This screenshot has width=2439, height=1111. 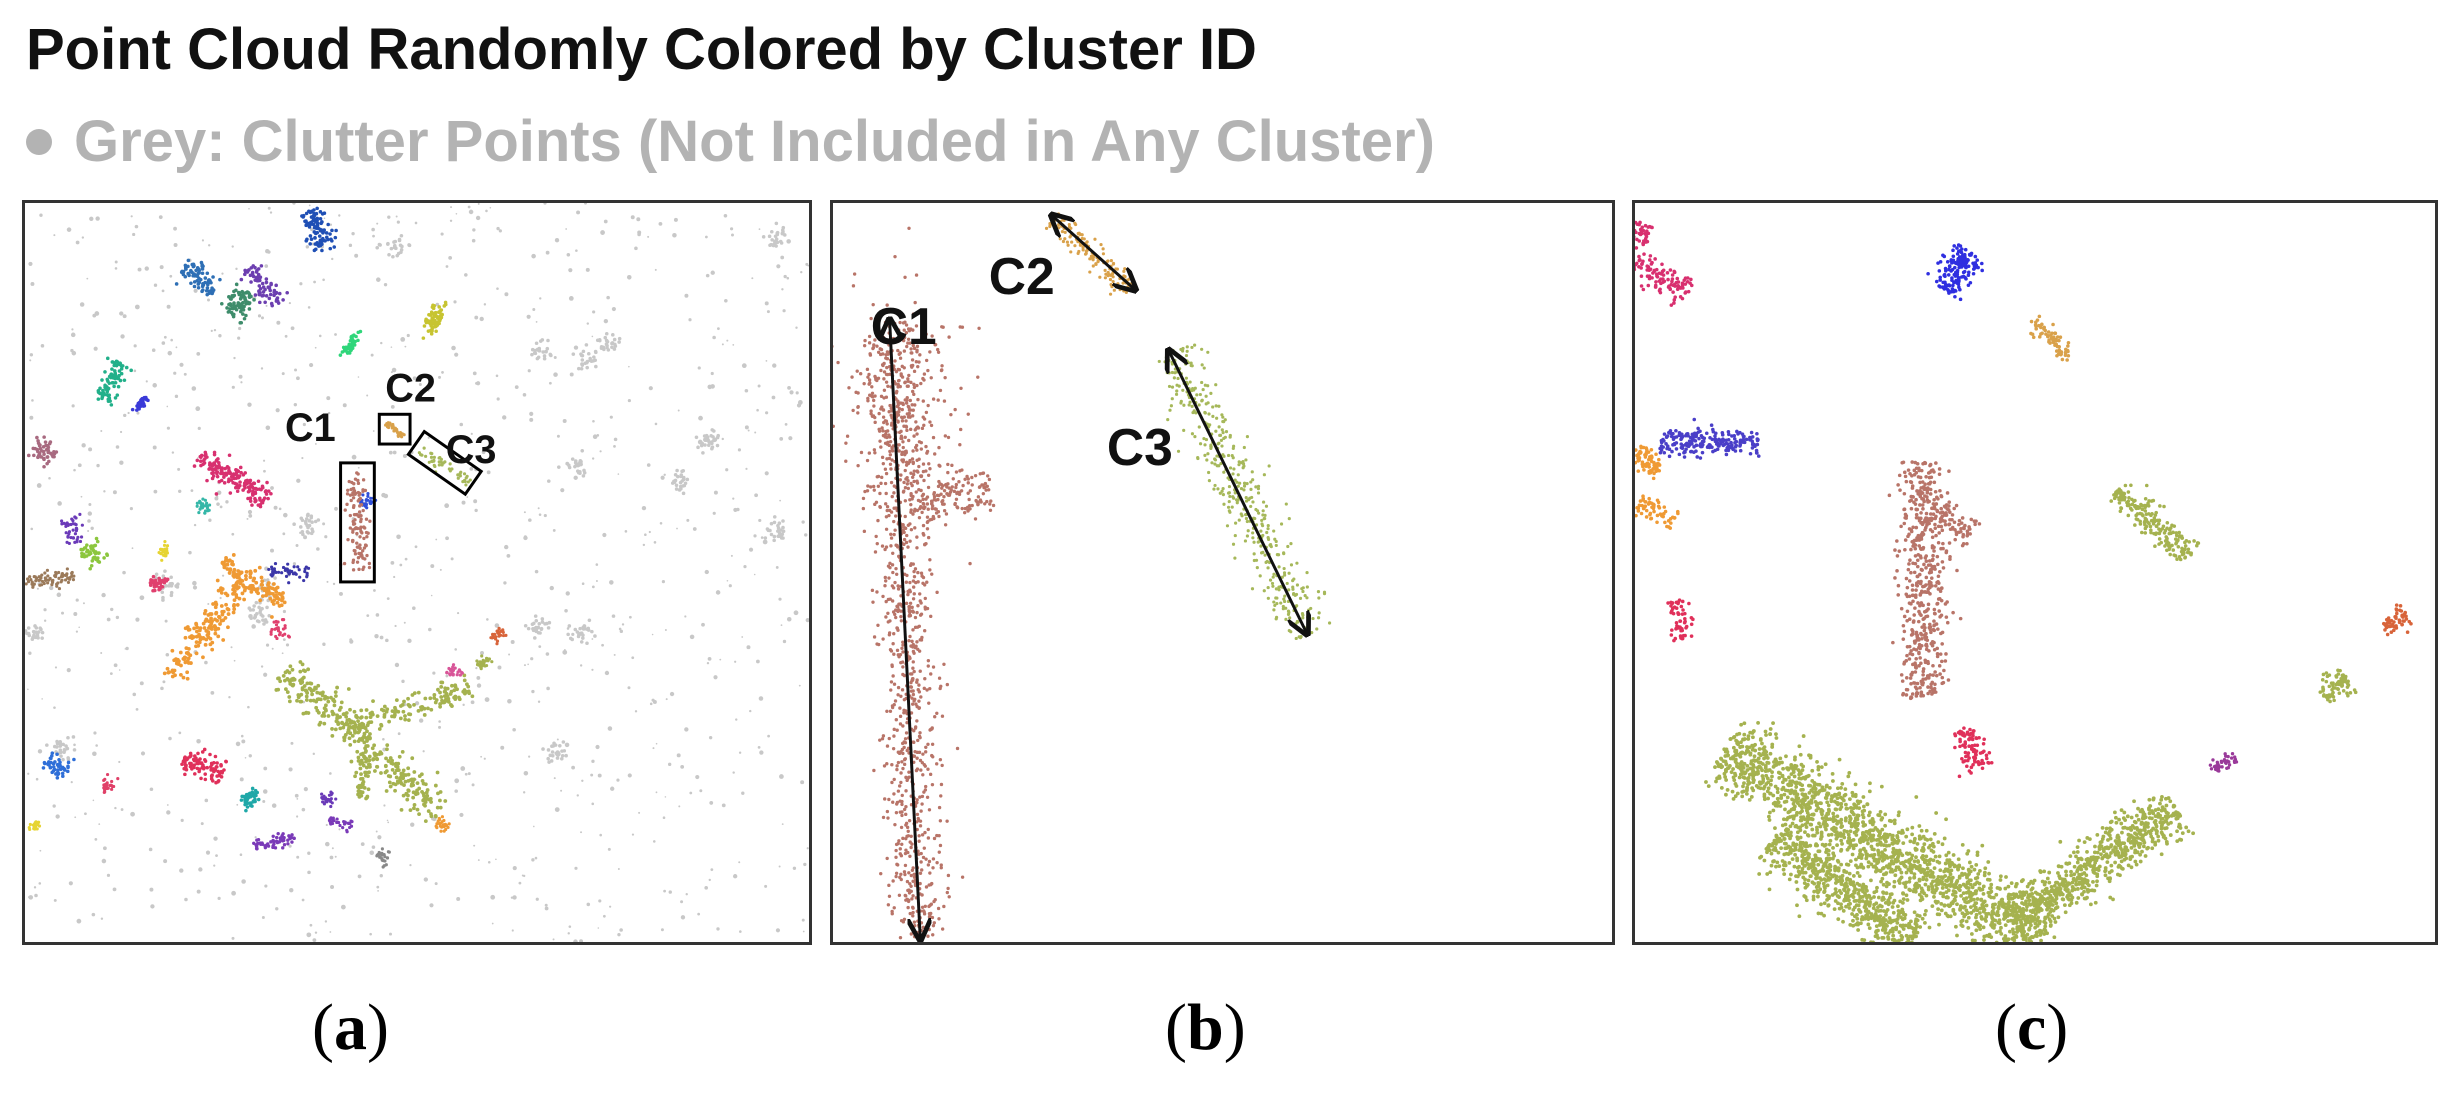 What do you see at coordinates (1093, 252) in the screenshot?
I see `extent-arrow-c2` at bounding box center [1093, 252].